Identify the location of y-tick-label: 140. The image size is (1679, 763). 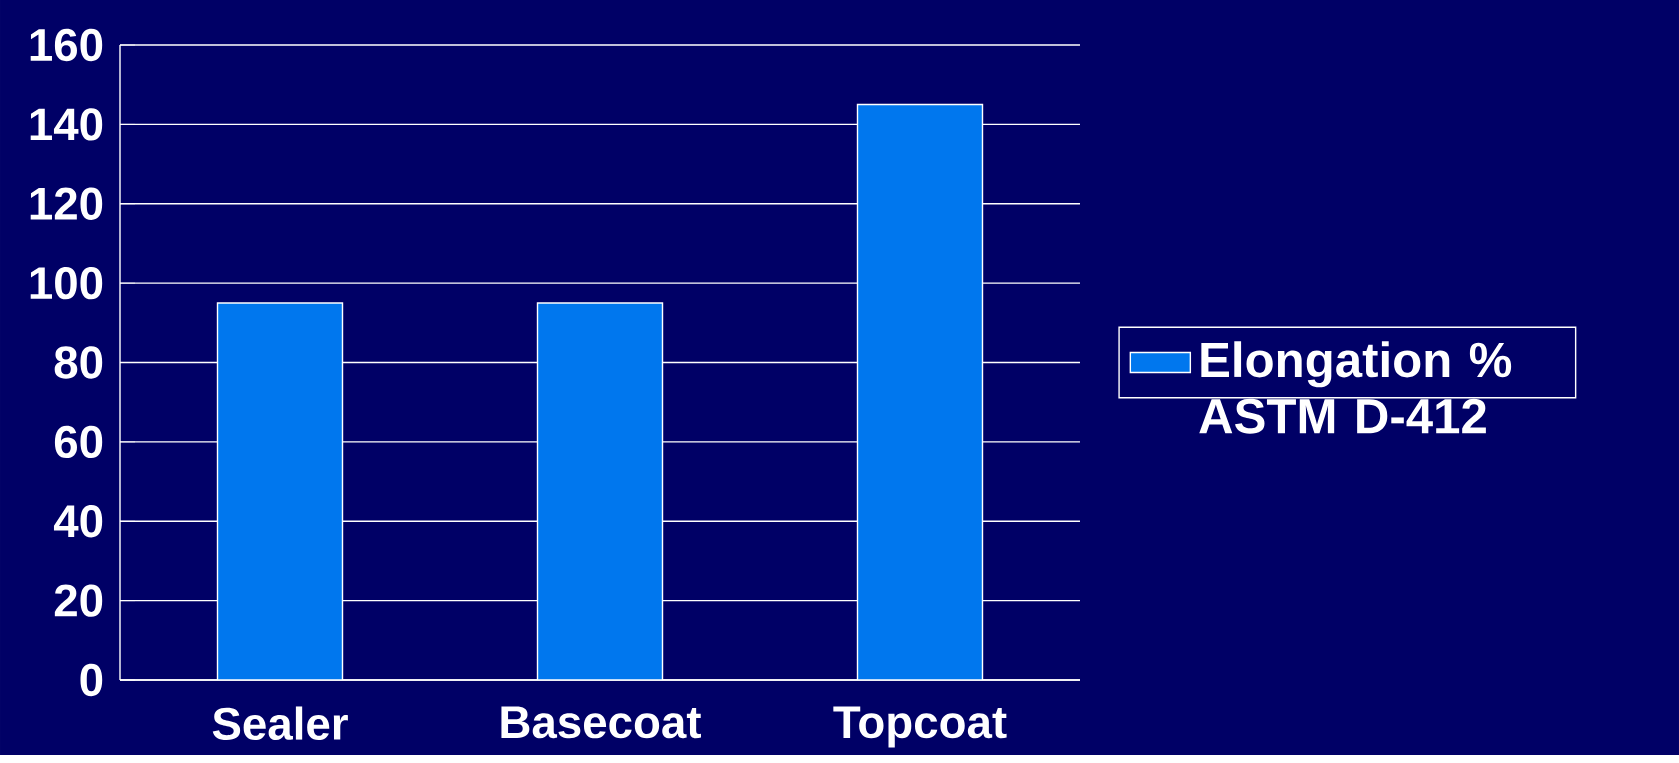
(66, 124).